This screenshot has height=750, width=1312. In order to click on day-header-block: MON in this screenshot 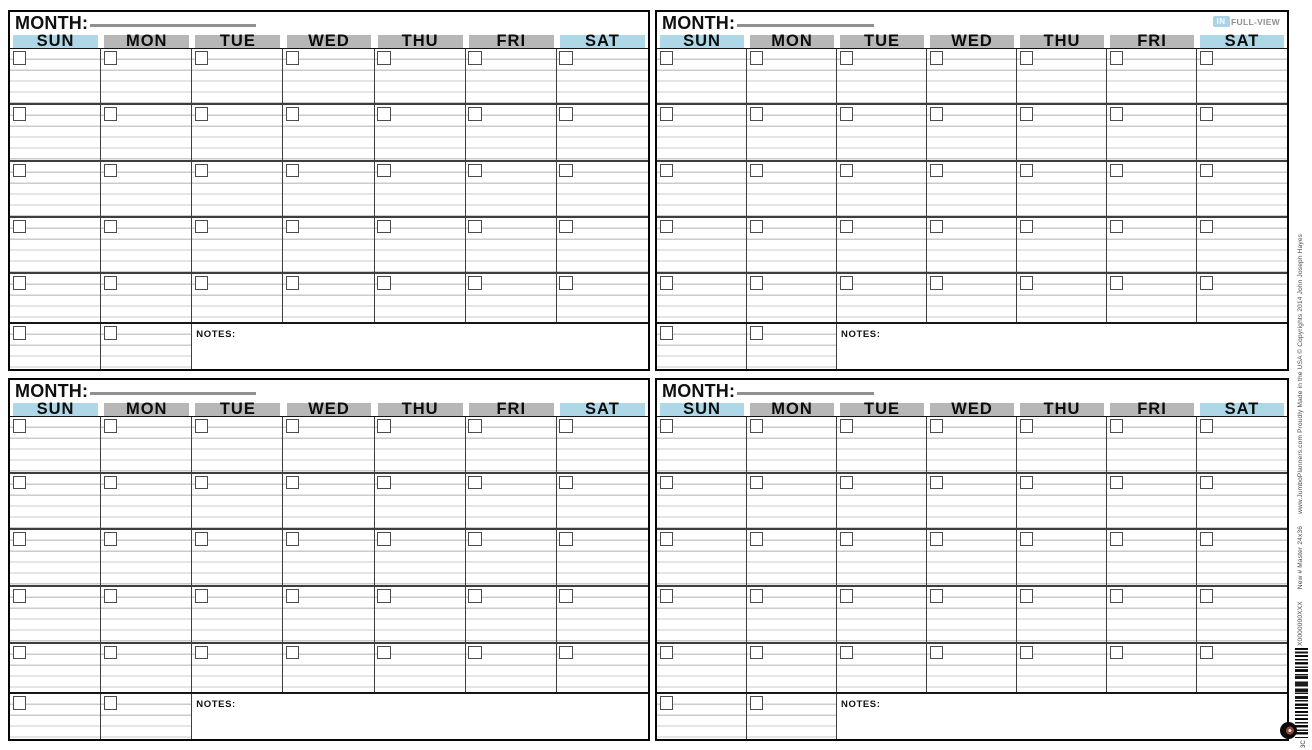, I will do `click(792, 408)`.